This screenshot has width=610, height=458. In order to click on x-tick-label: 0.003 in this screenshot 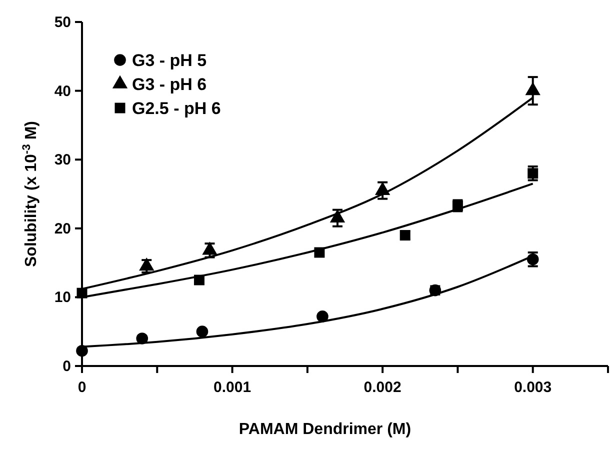, I will do `click(533, 387)`.